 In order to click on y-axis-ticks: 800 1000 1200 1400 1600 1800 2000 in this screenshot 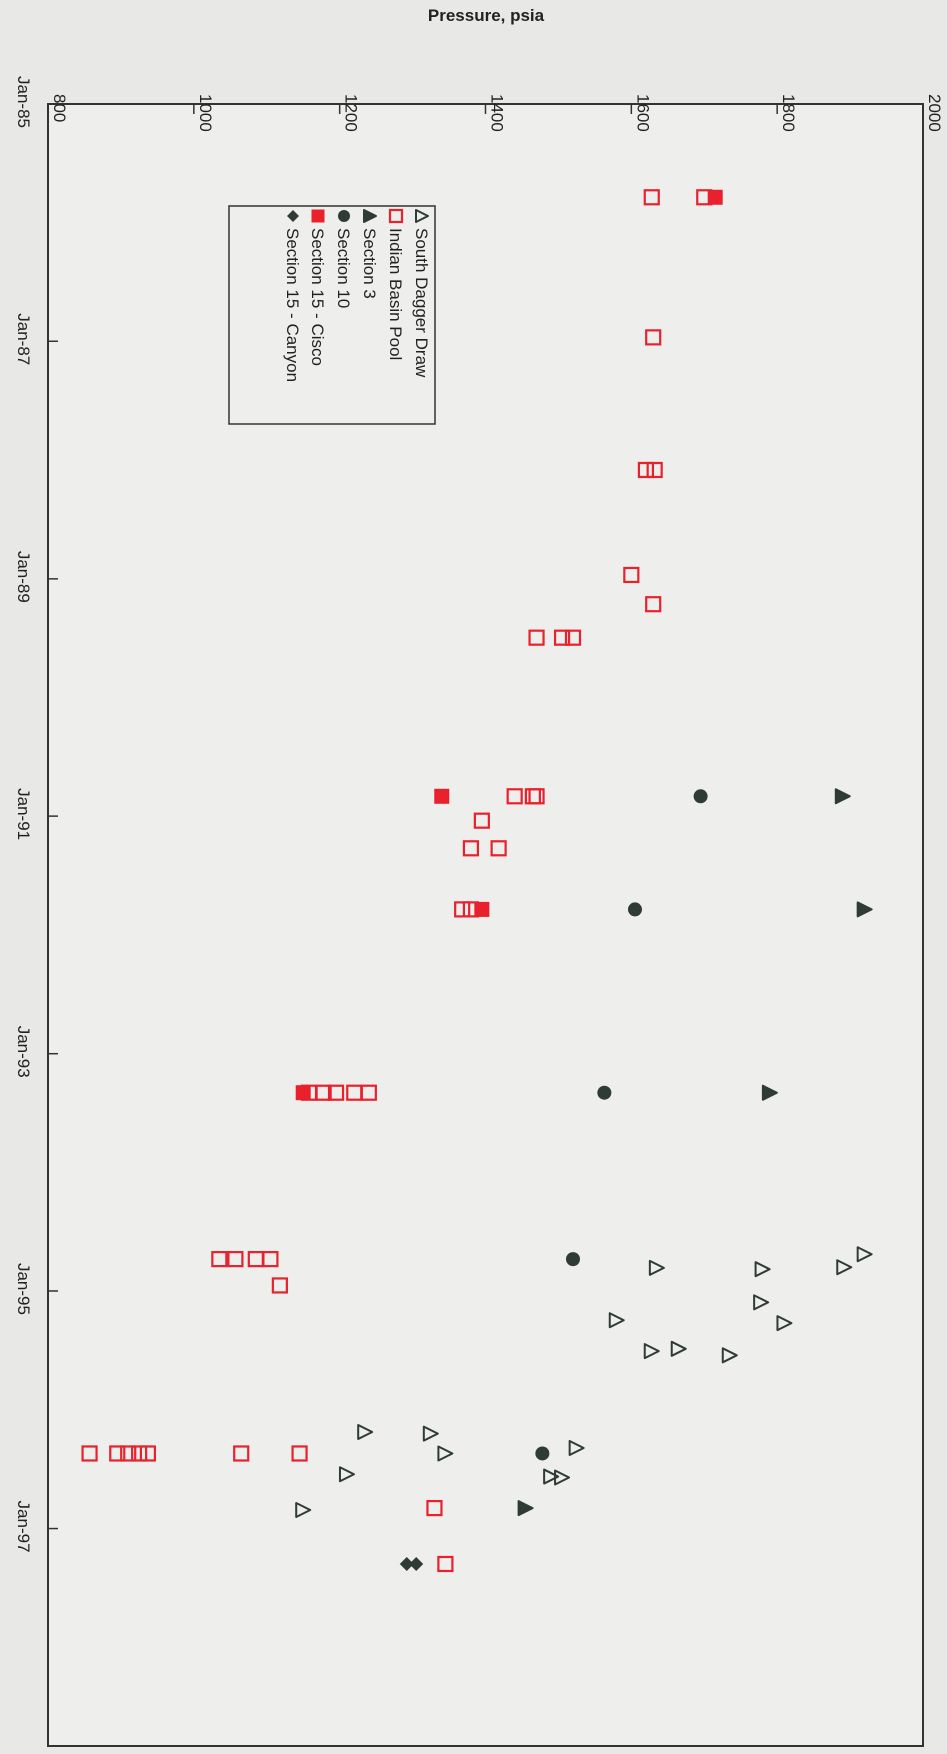, I will do `click(495, 113)`.